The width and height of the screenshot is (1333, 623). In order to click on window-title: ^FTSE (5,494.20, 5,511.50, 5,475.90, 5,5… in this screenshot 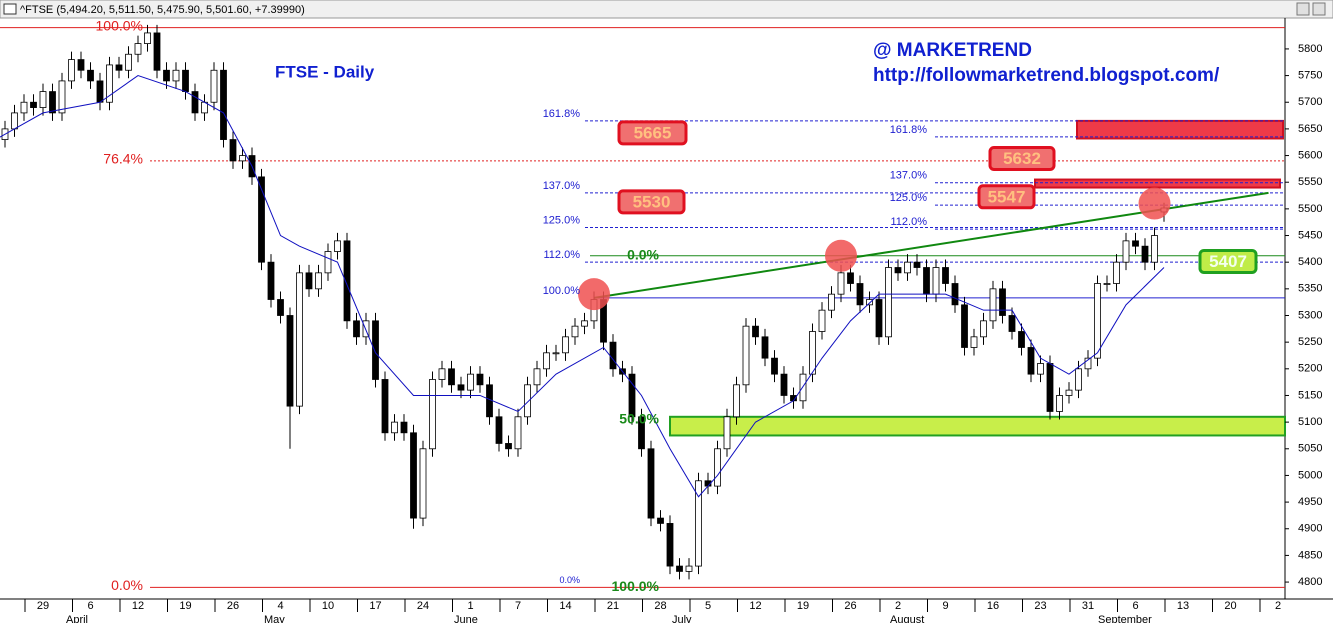, I will do `click(162, 10)`.